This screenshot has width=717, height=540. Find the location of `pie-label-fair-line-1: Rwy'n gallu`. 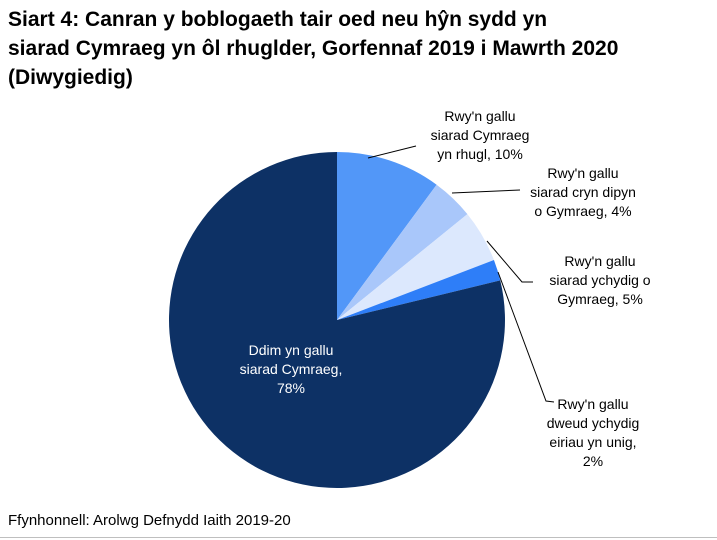

pie-label-fair-line-1: Rwy'n gallu is located at coordinates (583, 173).